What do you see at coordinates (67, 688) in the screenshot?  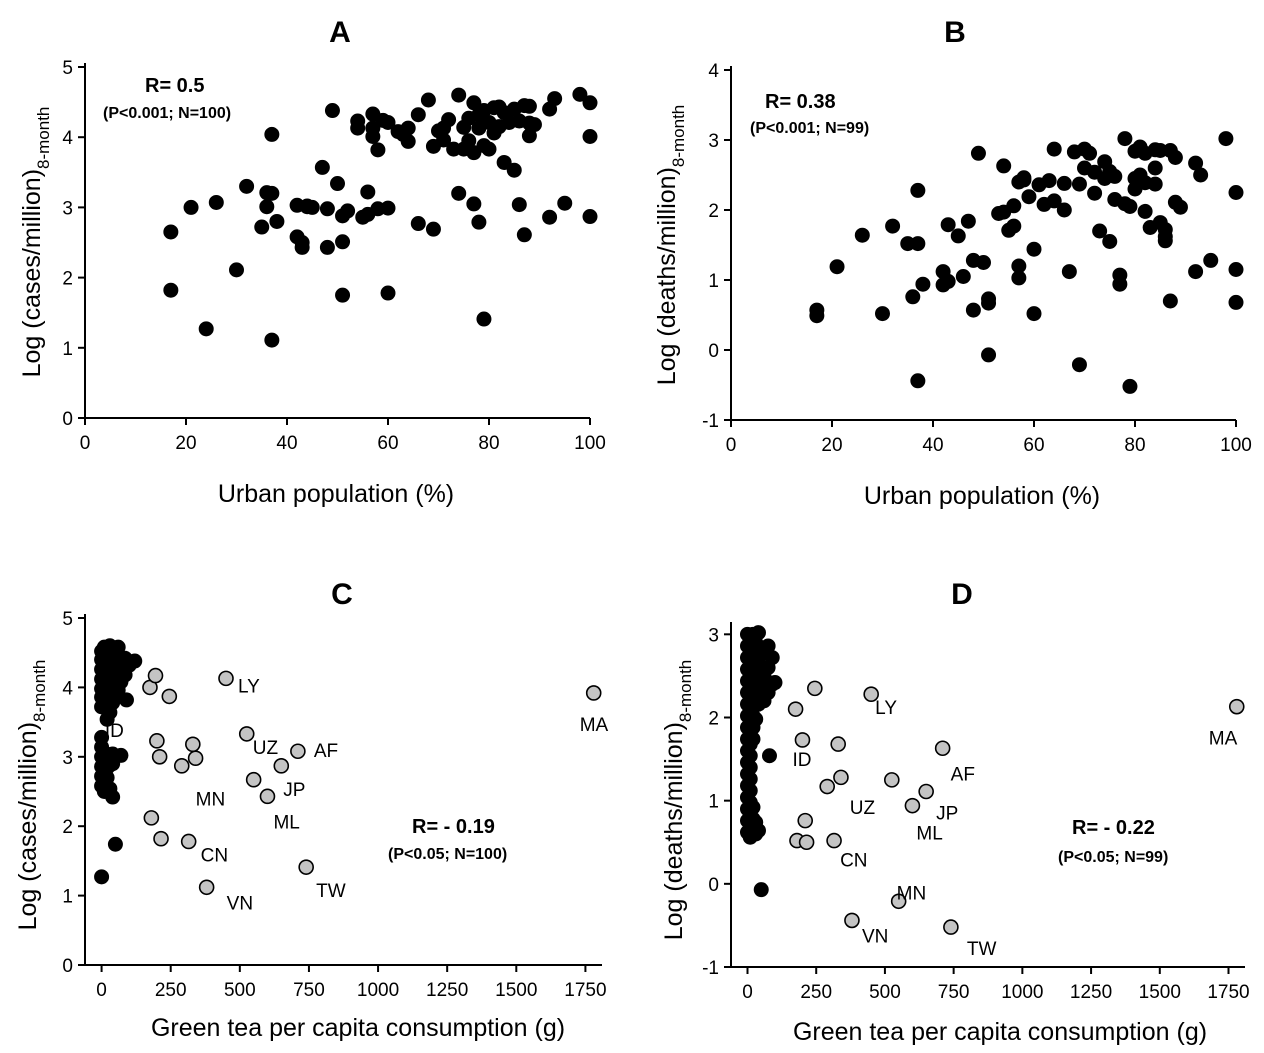 I see `y-tick-label-c: 4` at bounding box center [67, 688].